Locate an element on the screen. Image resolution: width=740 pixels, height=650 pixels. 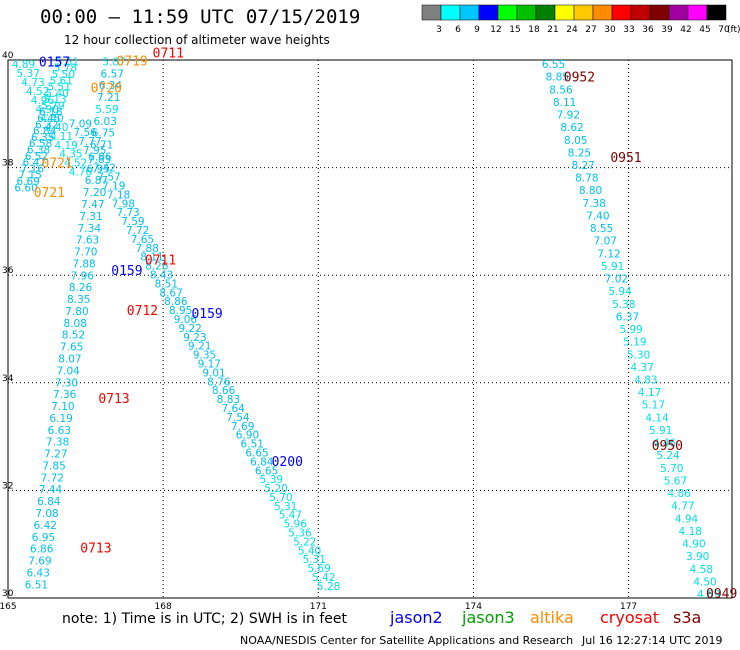
y-tick-label: 38 is located at coordinates (8, 164).